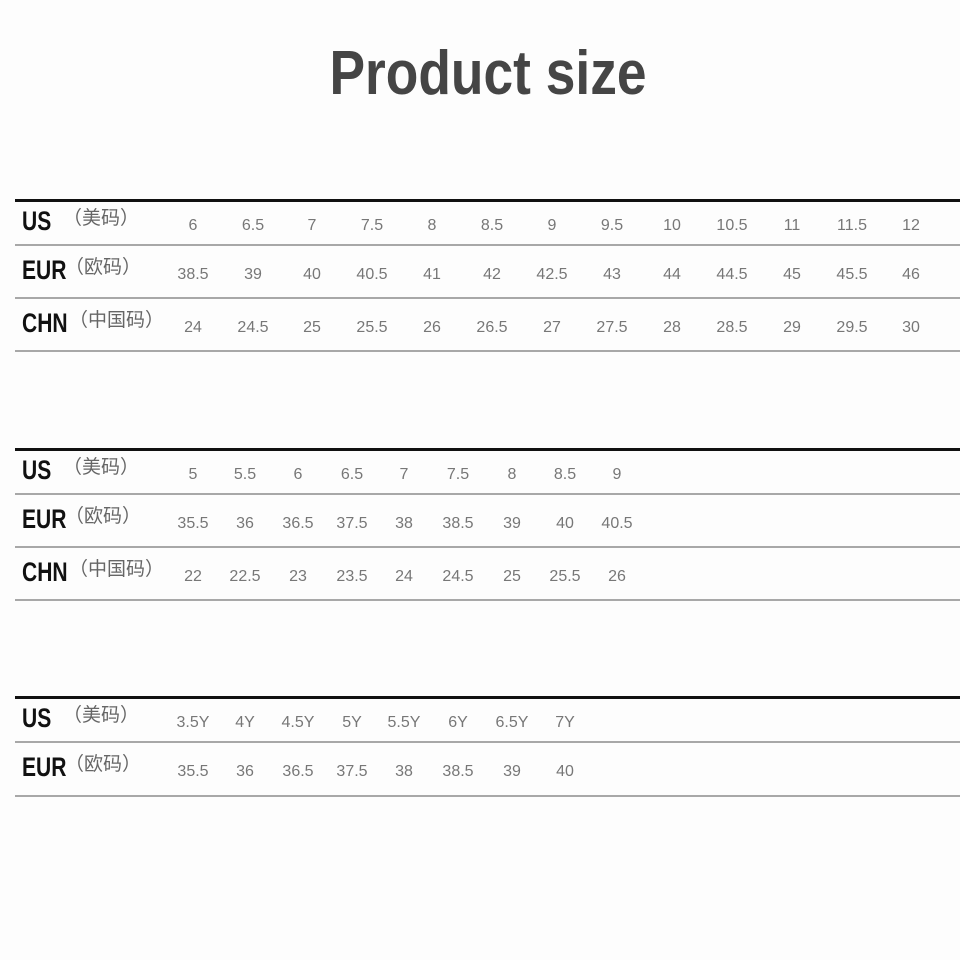 The height and width of the screenshot is (960, 960). I want to click on size-cell: 5.5Y, so click(404, 722).